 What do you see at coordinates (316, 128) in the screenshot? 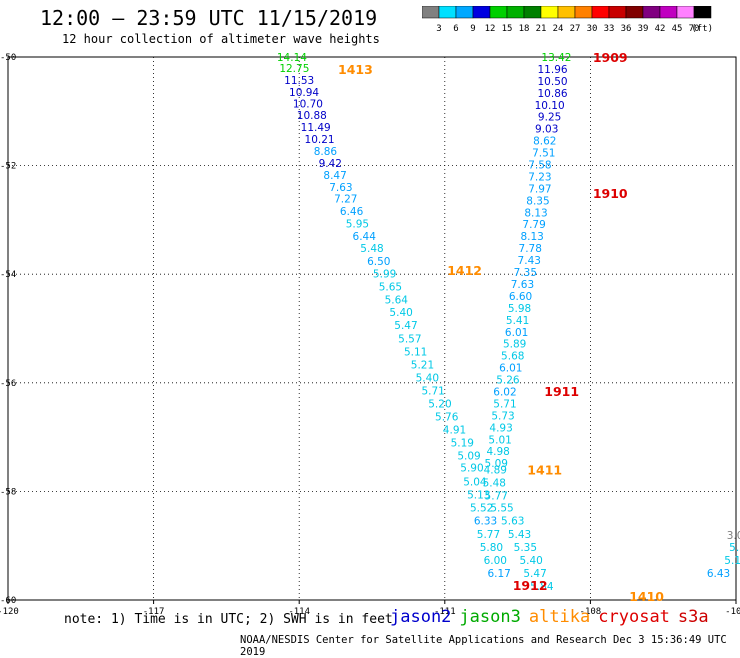
I see `swh-value-label: 11.49` at bounding box center [316, 128].